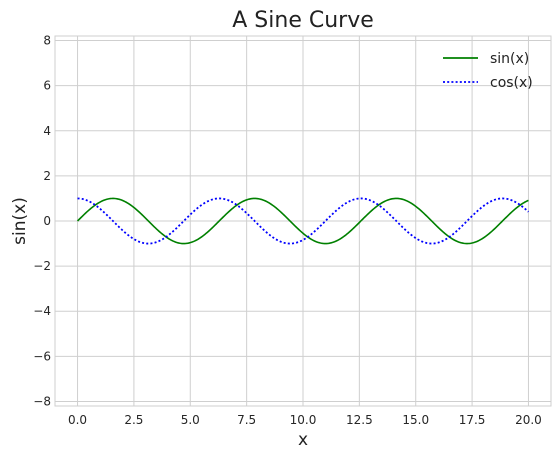 Image resolution: width=560 pixels, height=458 pixels. I want to click on x-tick-labels: 0.0 2.5 5.0 7.5 10.0 12.5 15.0 17.5 20.0, so click(305, 420).